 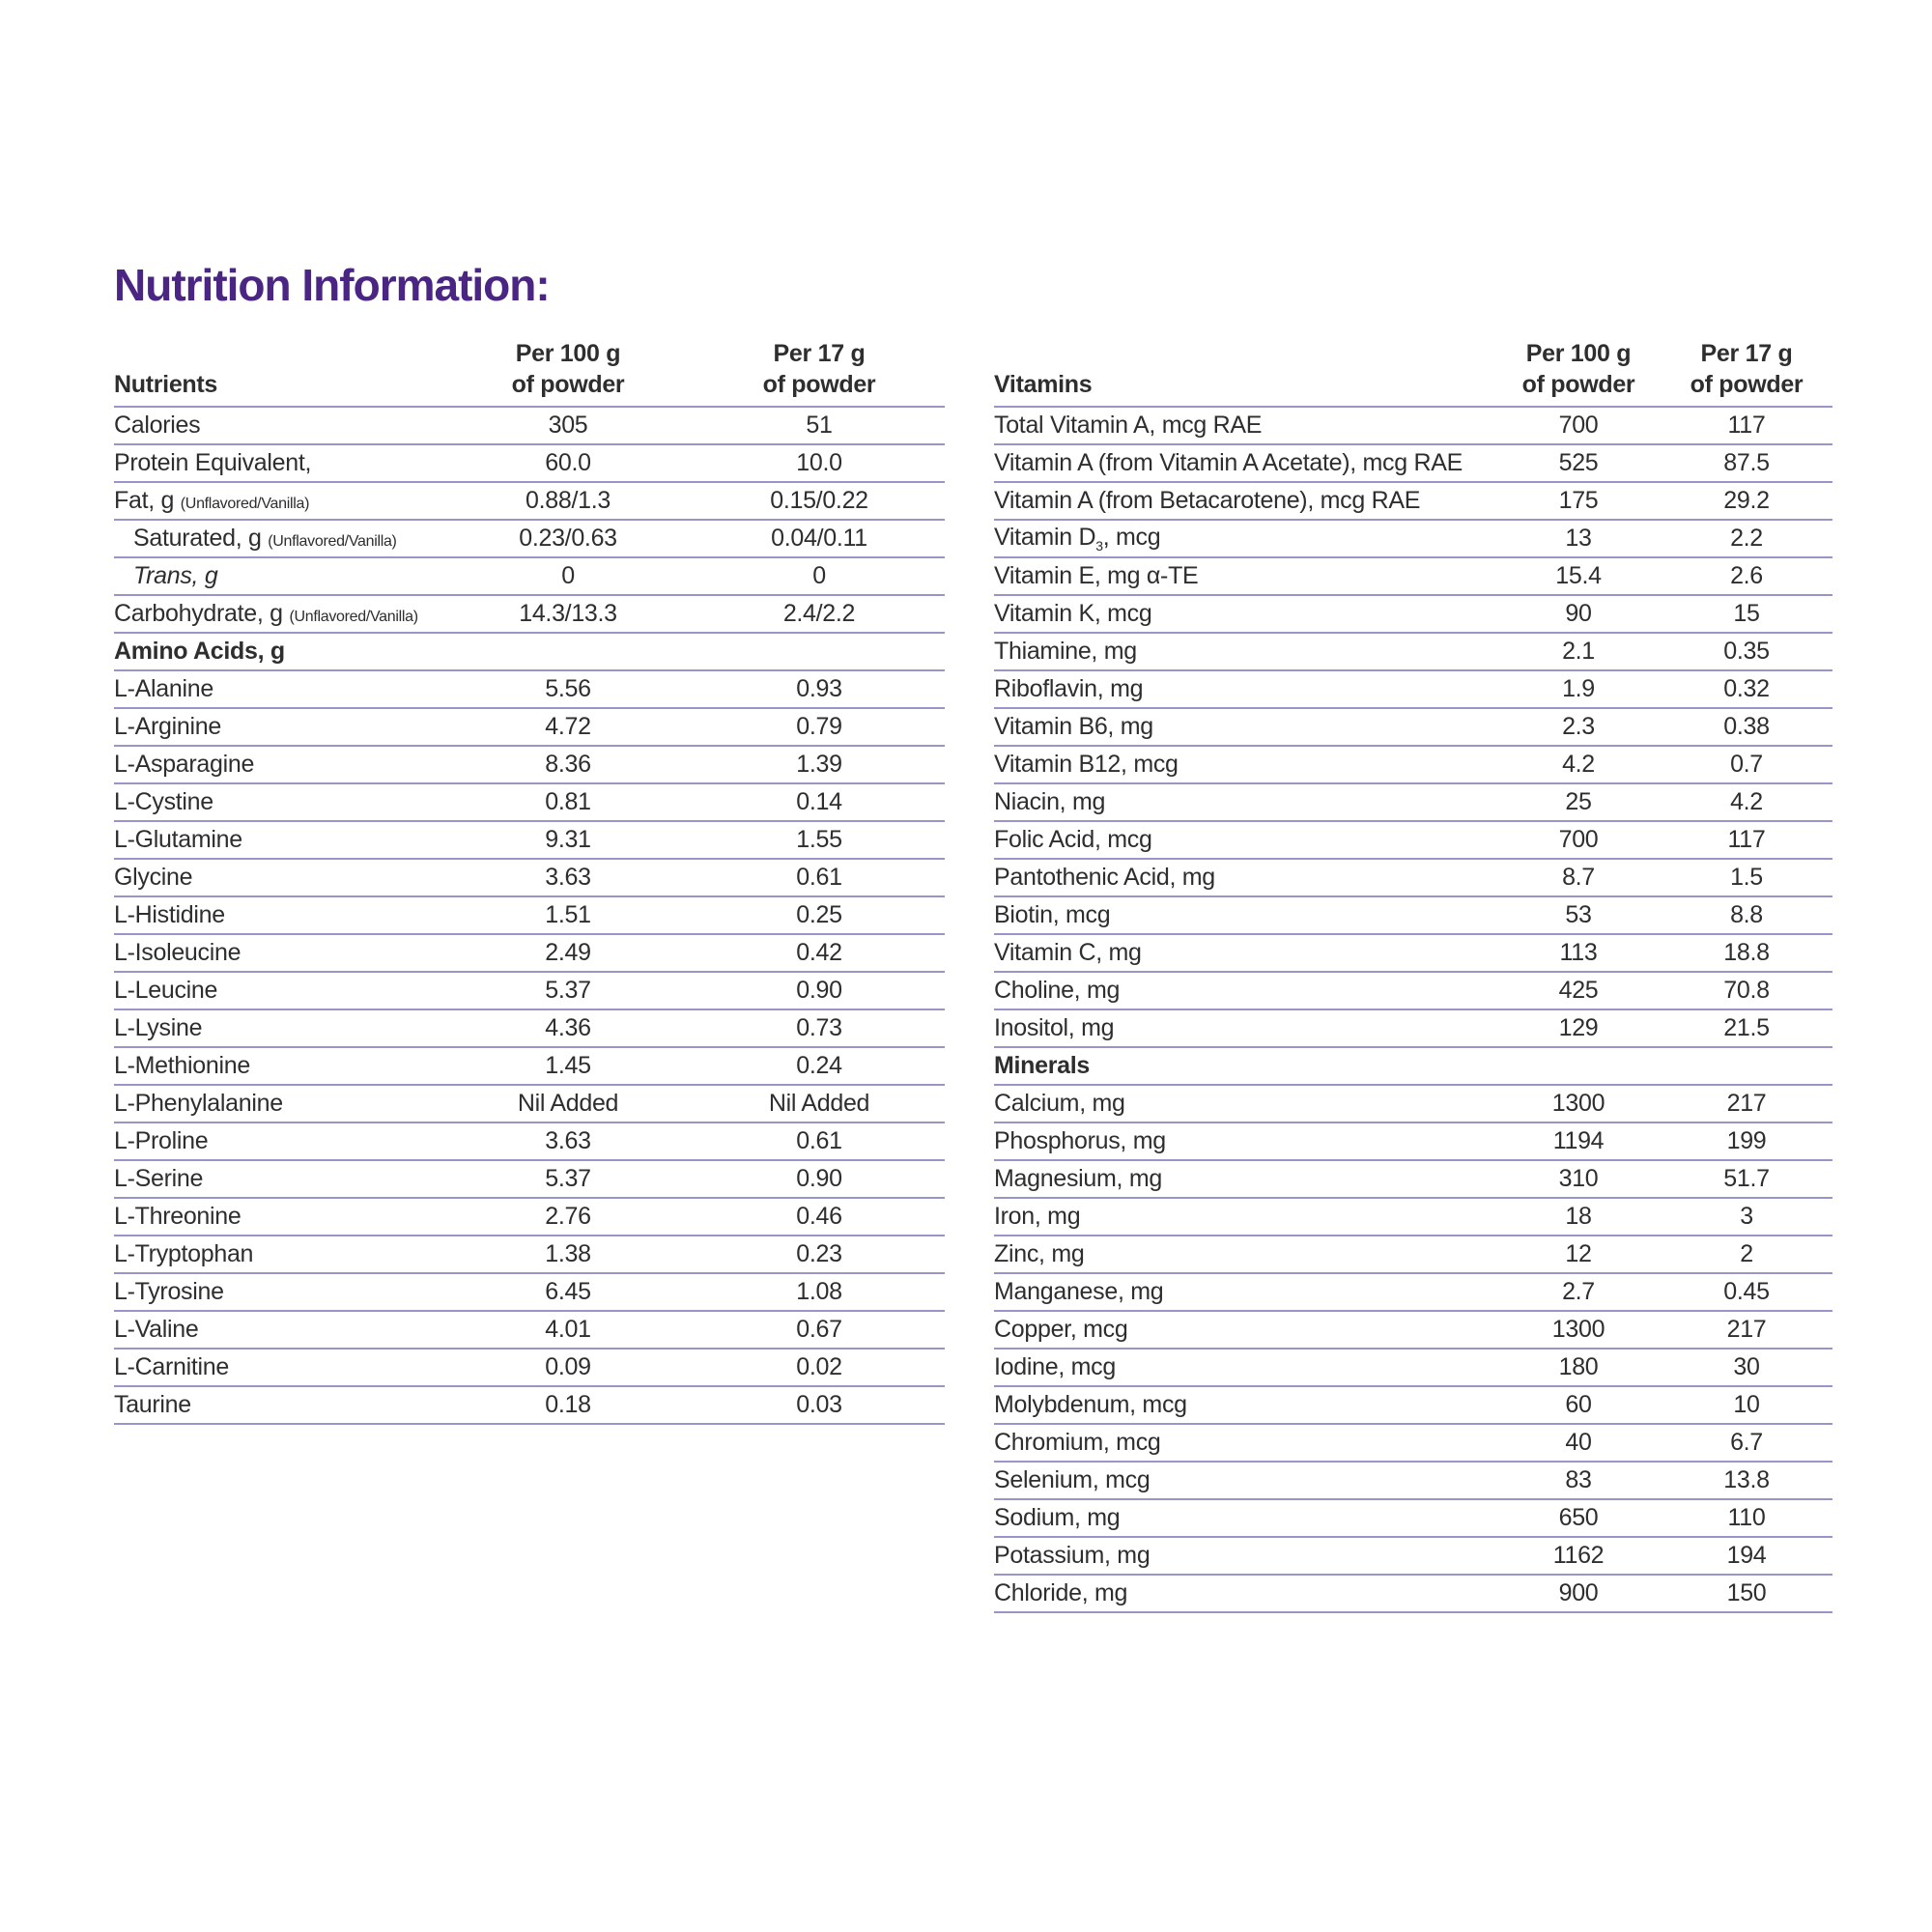 What do you see at coordinates (1747, 915) in the screenshot?
I see `value-per-17g: 8.8` at bounding box center [1747, 915].